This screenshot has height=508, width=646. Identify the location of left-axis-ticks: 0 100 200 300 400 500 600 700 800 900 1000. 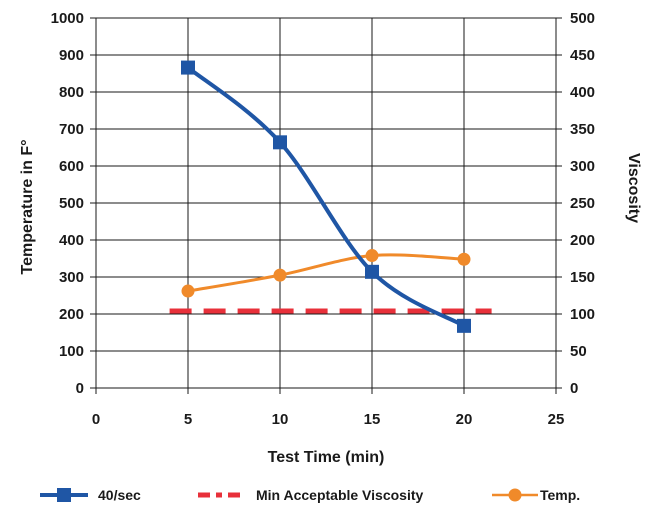
(73, 203).